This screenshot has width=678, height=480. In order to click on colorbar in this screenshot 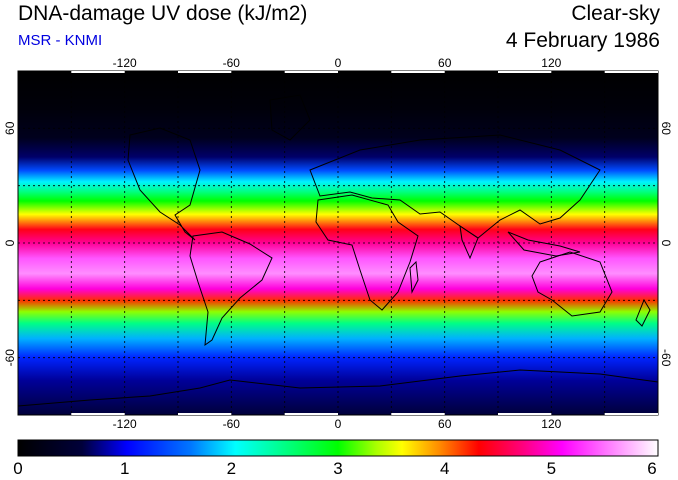, I will do `click(338, 448)`.